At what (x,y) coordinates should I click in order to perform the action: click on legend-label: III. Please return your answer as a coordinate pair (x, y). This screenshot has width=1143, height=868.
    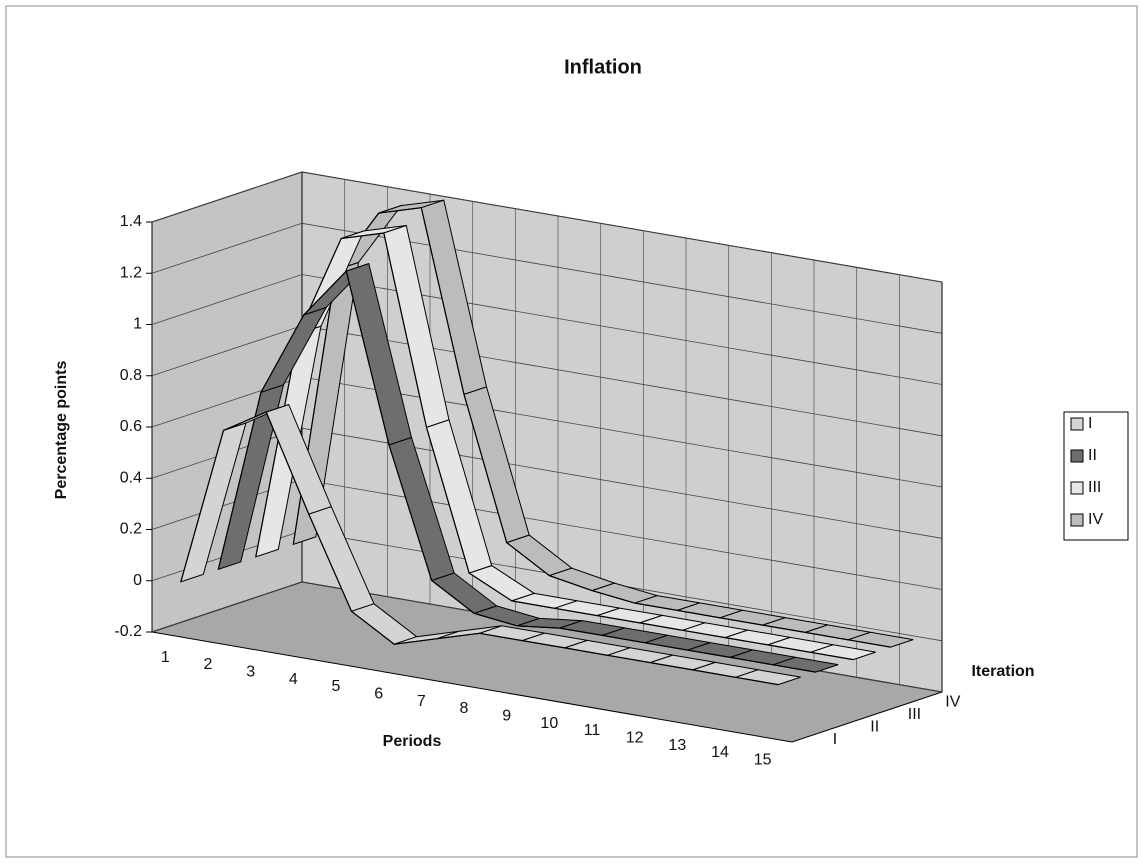
    Looking at the image, I should click on (1094, 487).